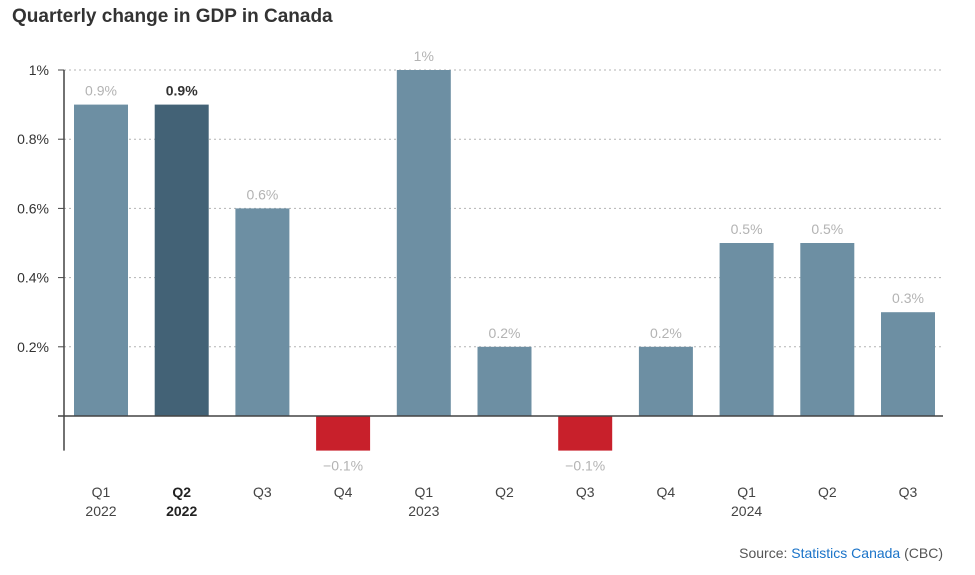  Describe the element at coordinates (908, 298) in the screenshot. I see `value-label: 0.3%` at that location.